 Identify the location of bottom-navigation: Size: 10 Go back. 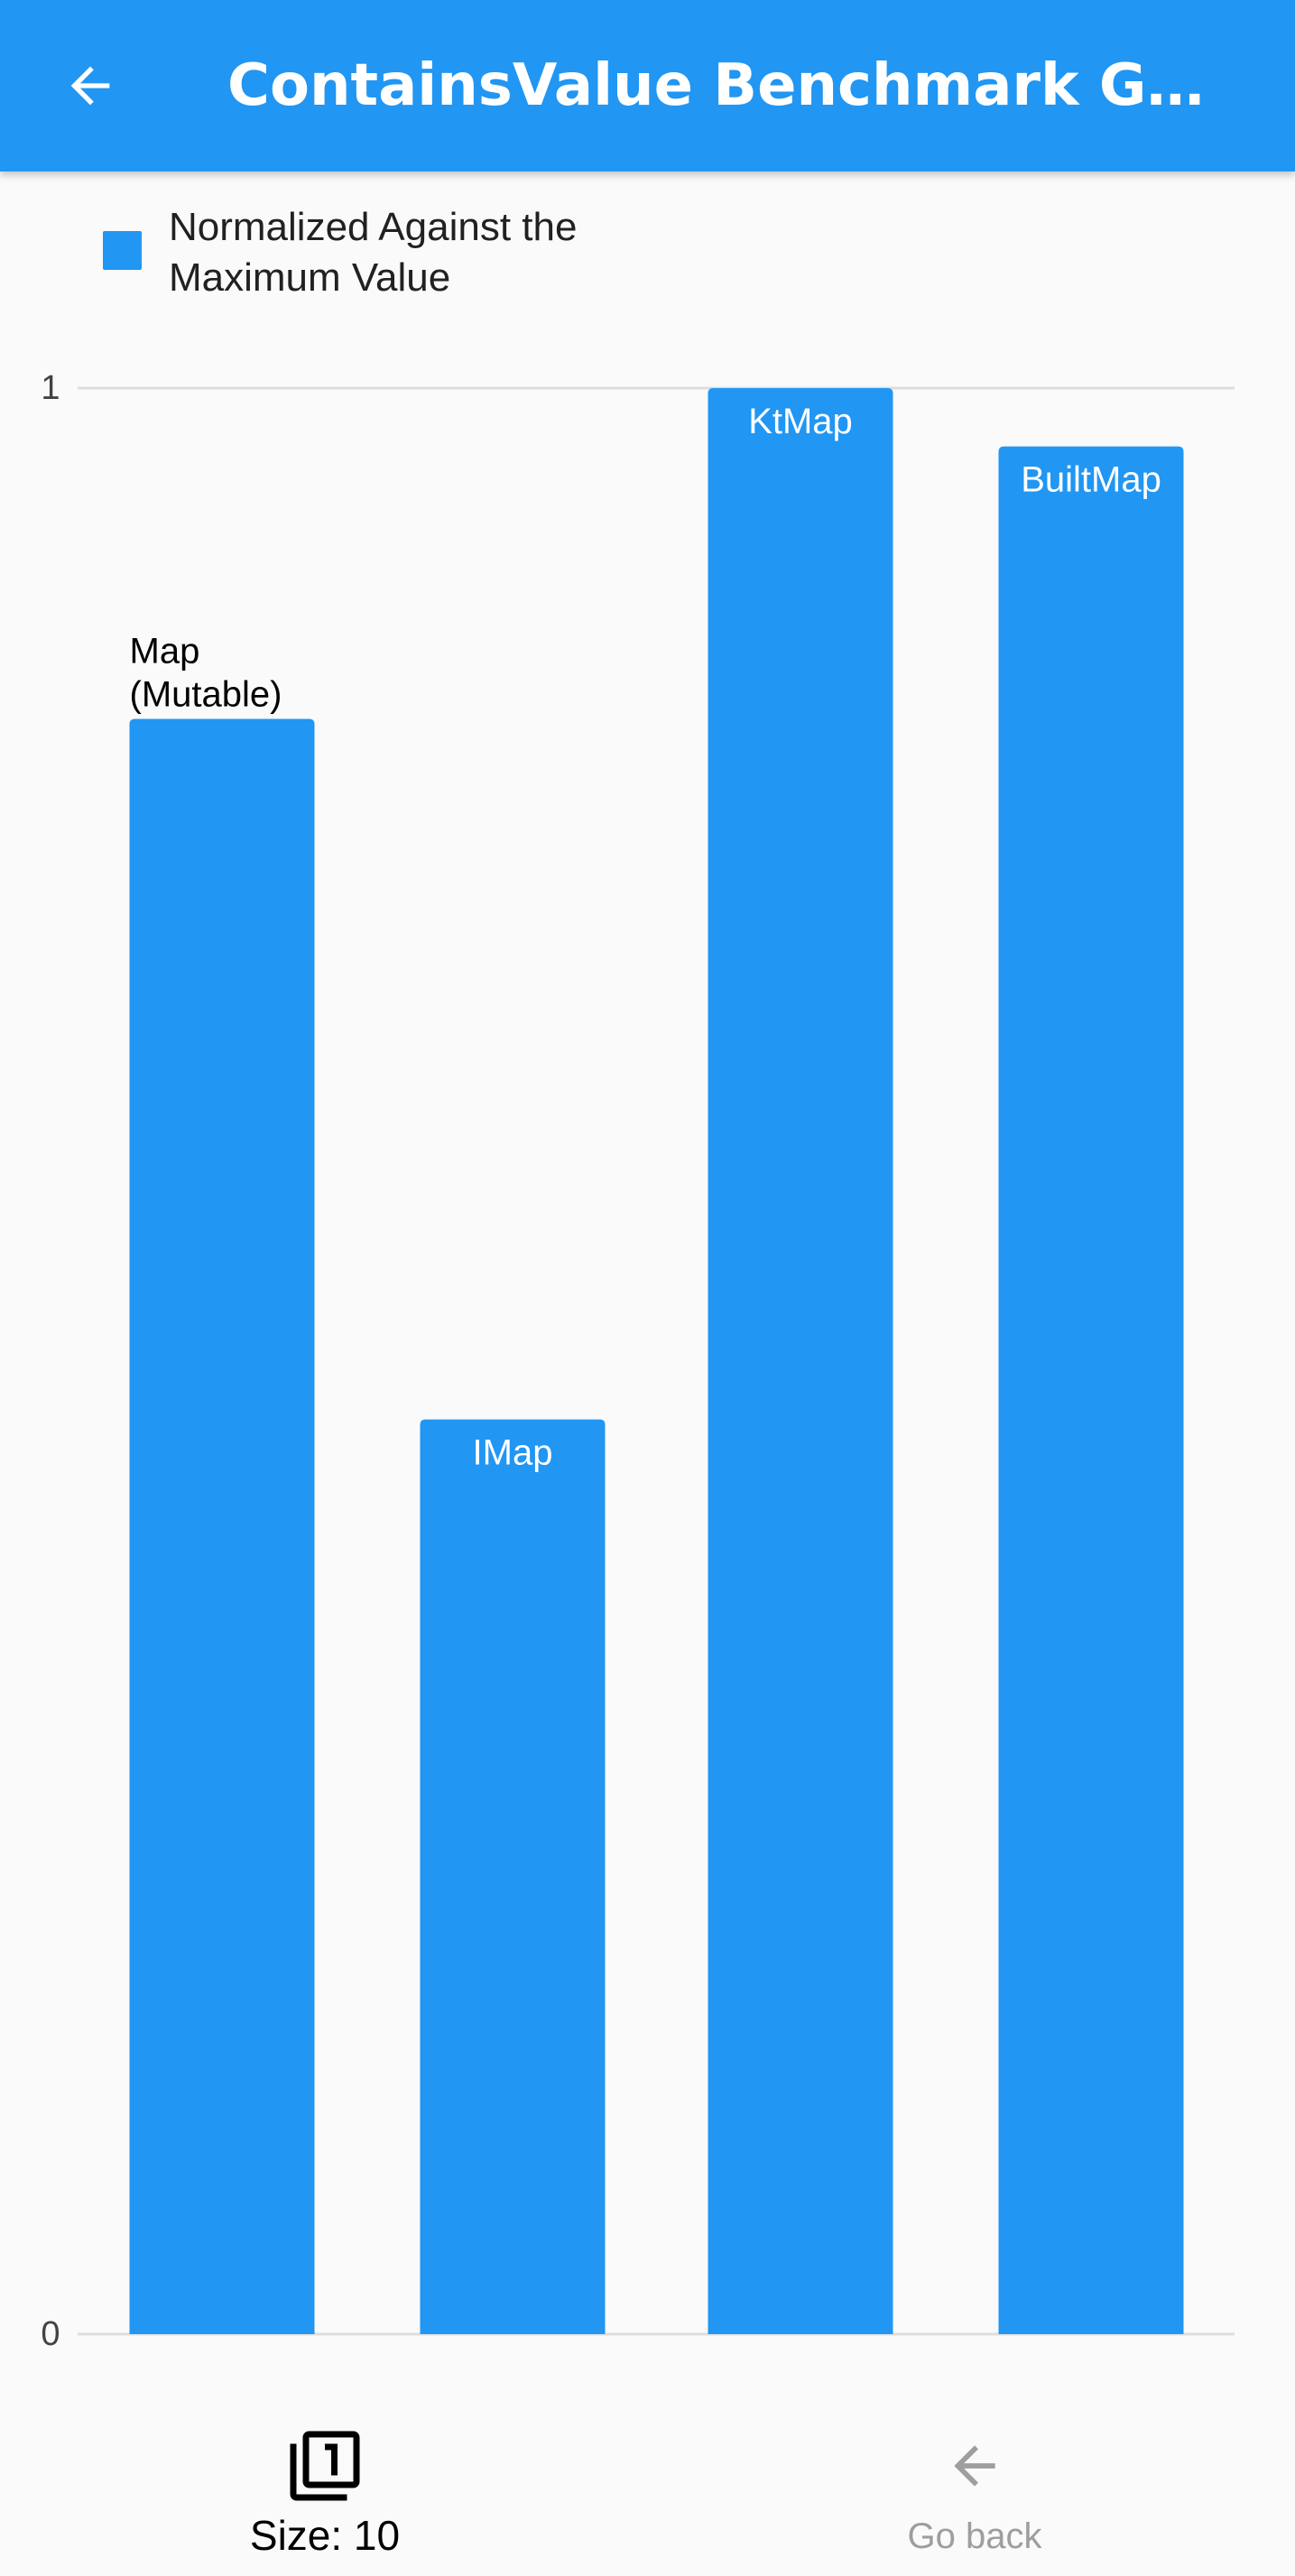
(647, 2487).